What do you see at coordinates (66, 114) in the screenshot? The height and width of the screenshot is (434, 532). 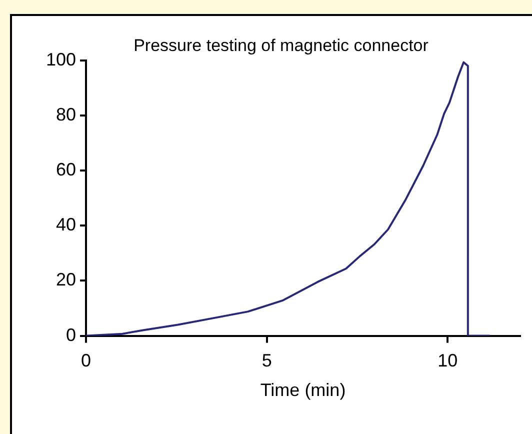 I see `y-tick-label: 80` at bounding box center [66, 114].